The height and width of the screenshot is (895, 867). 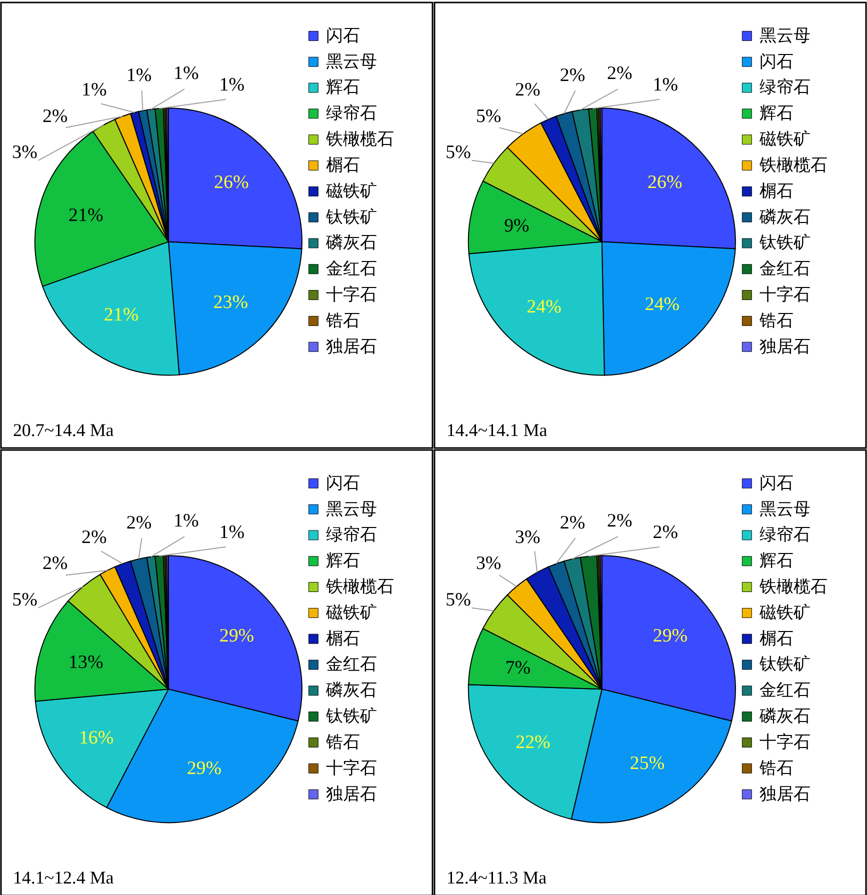 What do you see at coordinates (63, 430) in the screenshot?
I see `text: 20.7~14.4 Ma` at bounding box center [63, 430].